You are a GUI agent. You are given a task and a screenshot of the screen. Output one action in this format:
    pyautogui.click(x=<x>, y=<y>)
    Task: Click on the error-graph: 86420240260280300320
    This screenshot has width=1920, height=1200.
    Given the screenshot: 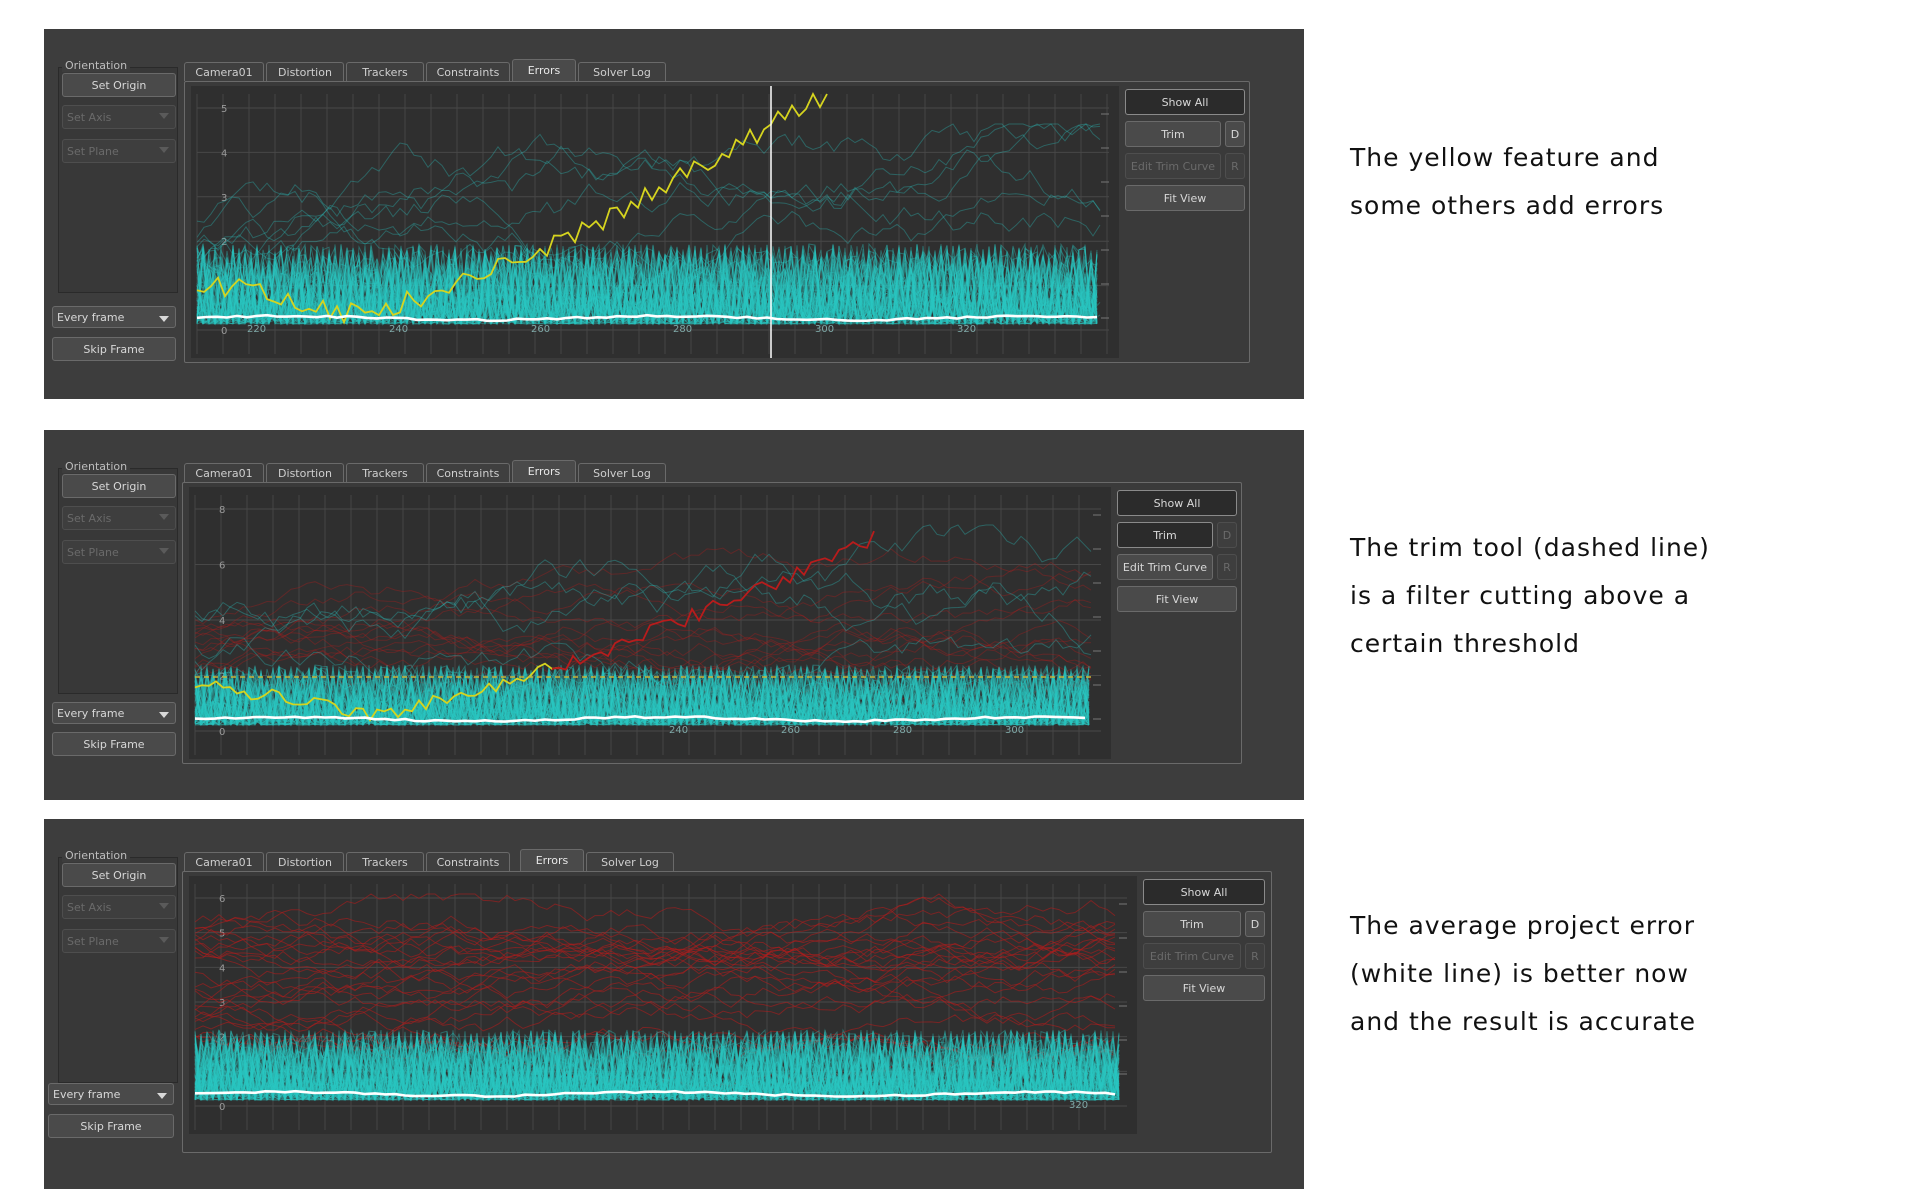 What is the action you would take?
    pyautogui.click(x=650, y=623)
    